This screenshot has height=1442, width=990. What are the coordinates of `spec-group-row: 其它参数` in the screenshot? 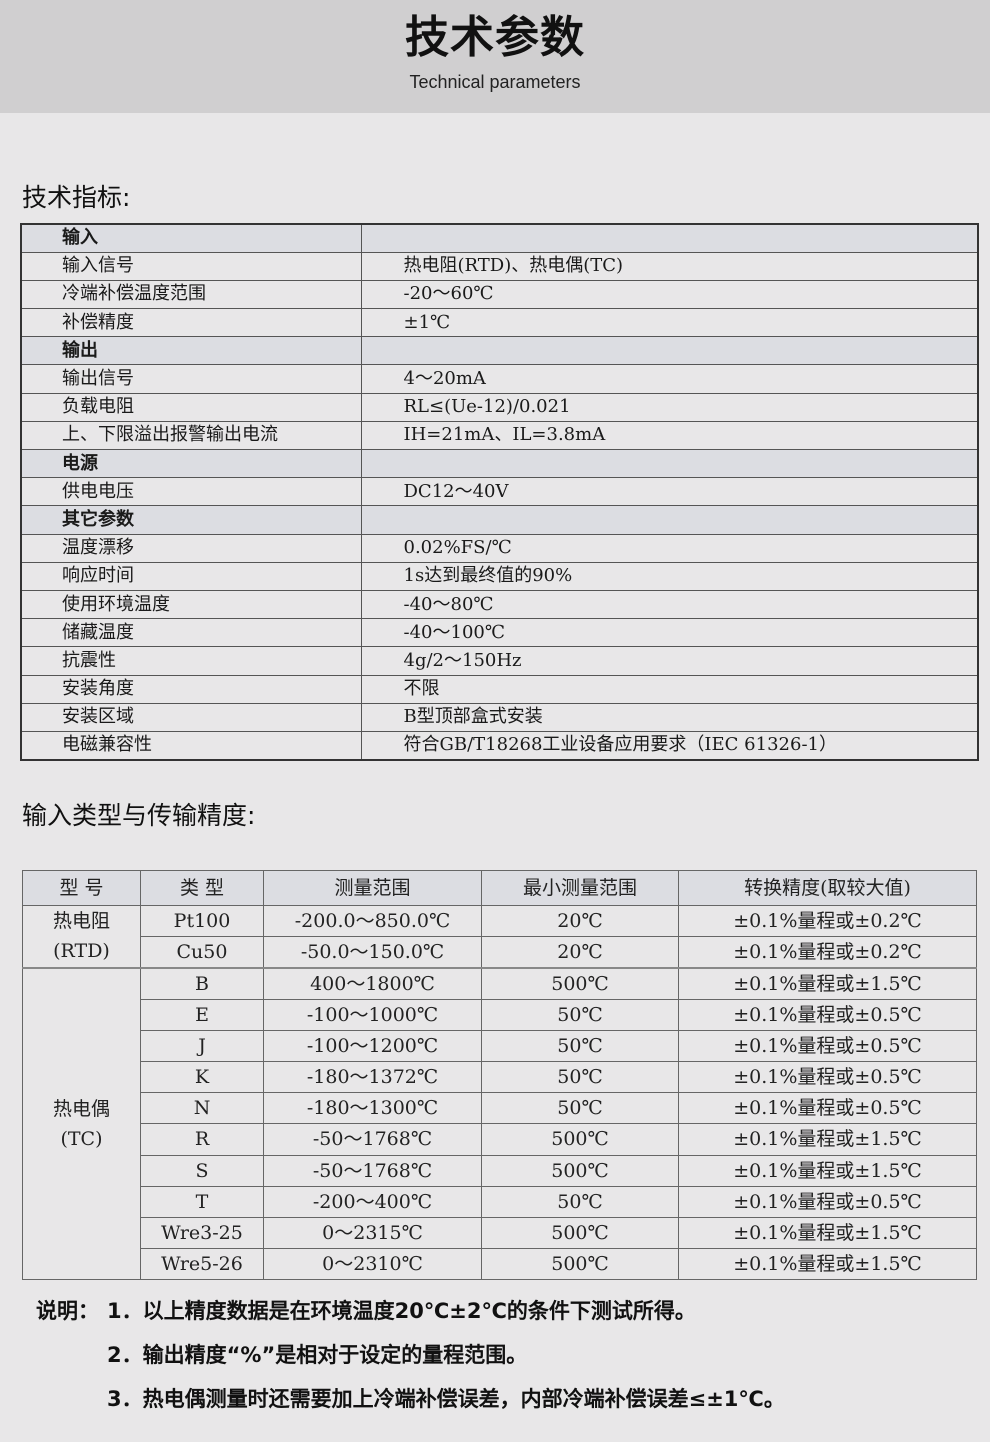 It's located at (499, 520).